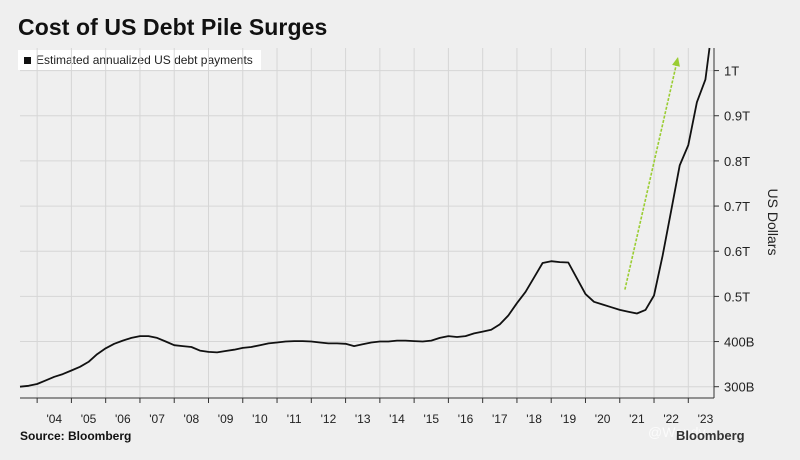 The width and height of the screenshot is (800, 460). What do you see at coordinates (123, 419) in the screenshot?
I see `x-tick-label: '06` at bounding box center [123, 419].